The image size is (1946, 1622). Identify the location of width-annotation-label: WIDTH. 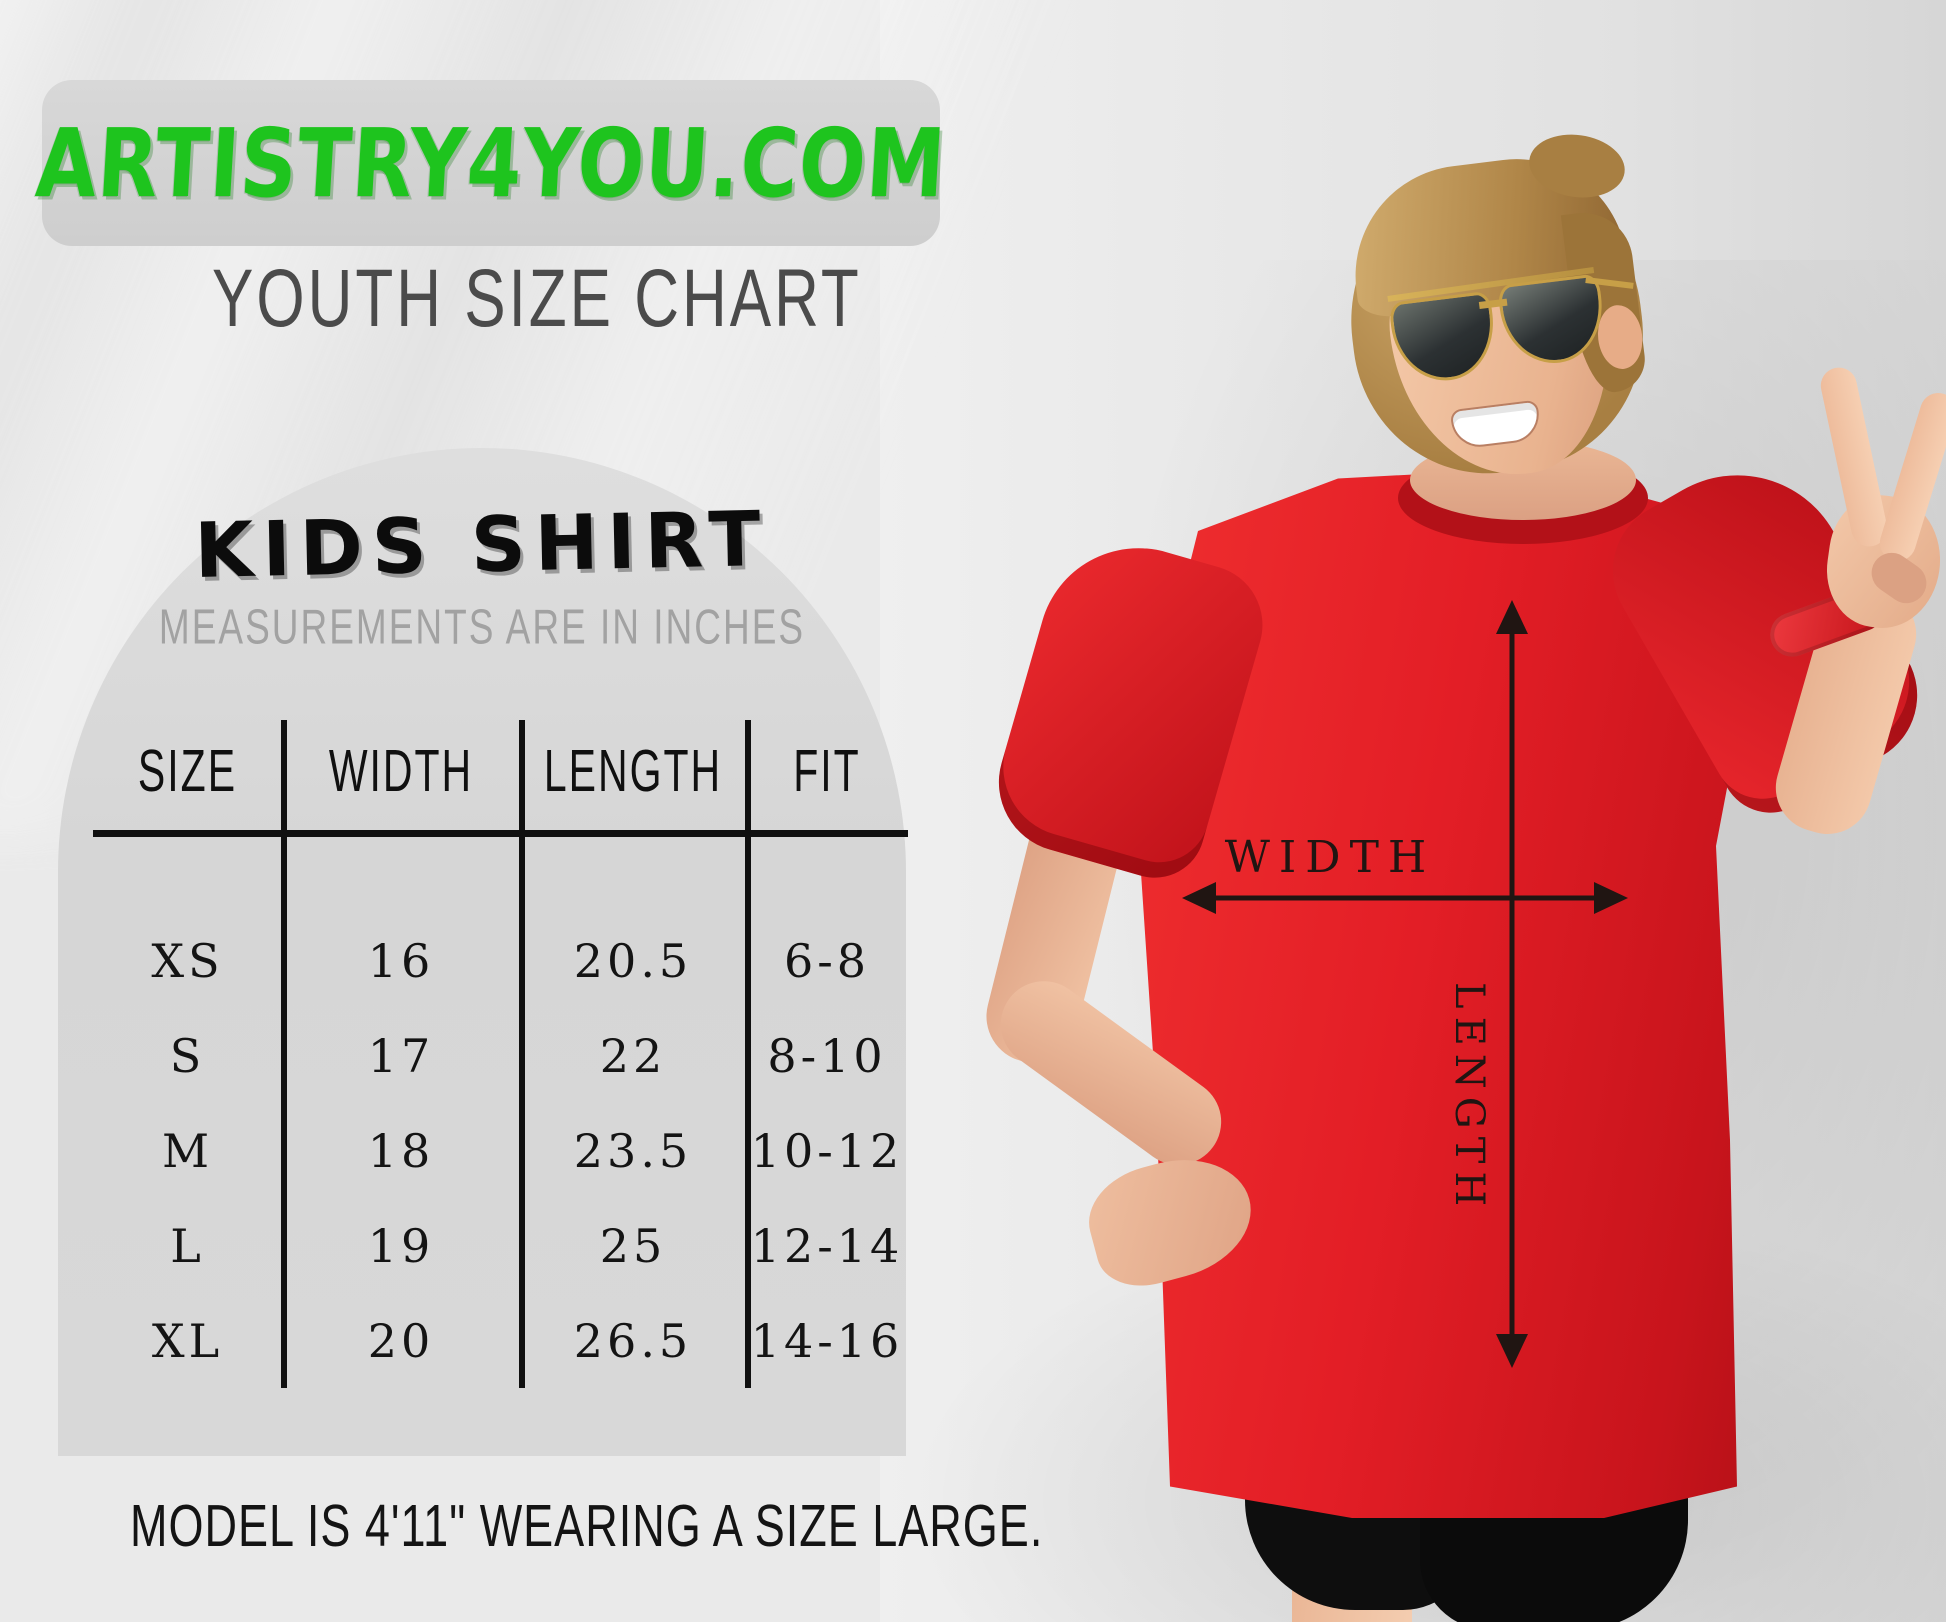
(1330, 857).